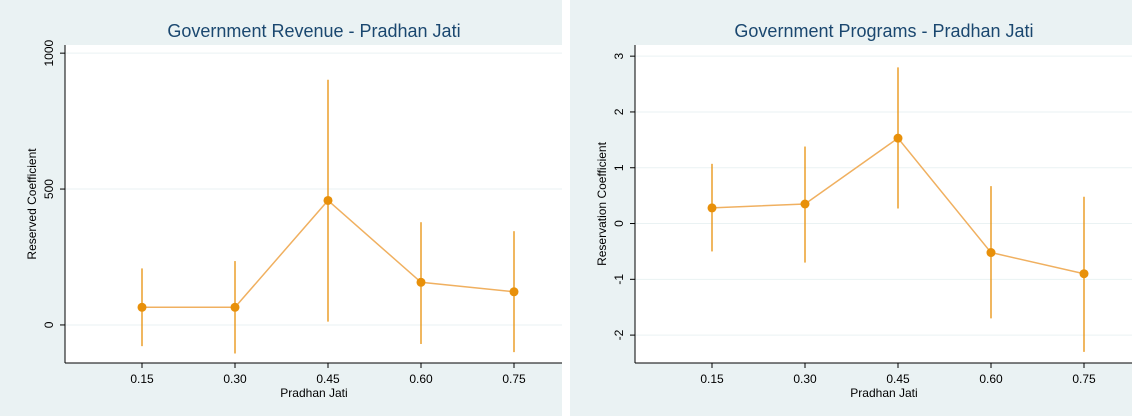 The width and height of the screenshot is (1132, 416). I want to click on y-tick-label: -2, so click(619, 334).